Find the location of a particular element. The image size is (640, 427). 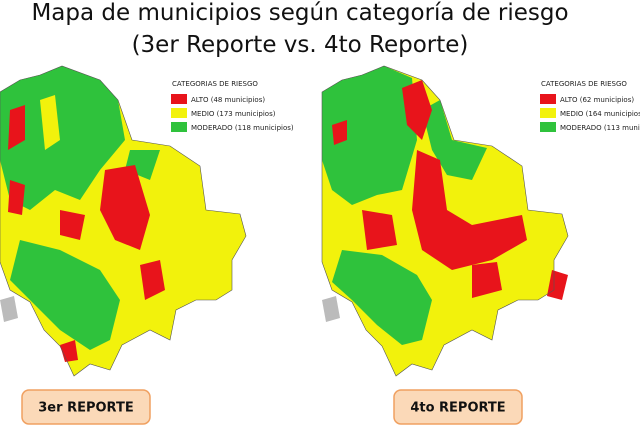

report-label: 3er REPORTE is located at coordinates (85, 408).